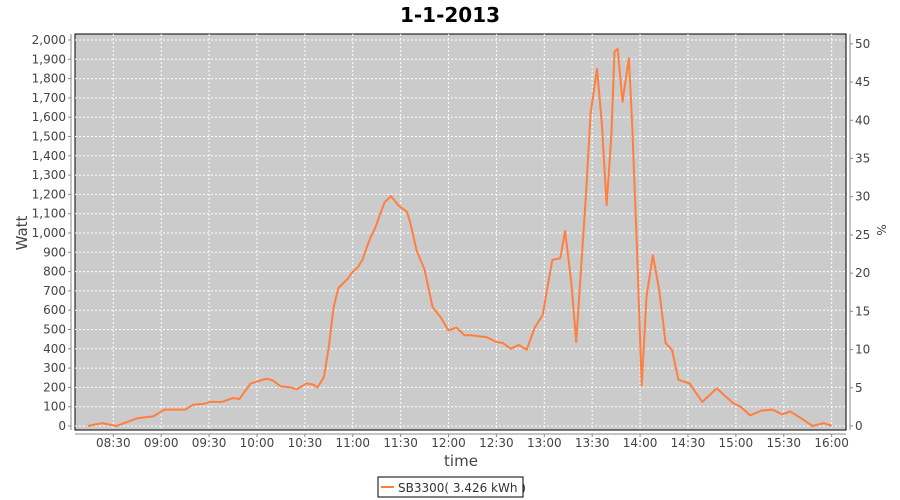 This screenshot has width=900, height=500. What do you see at coordinates (49, 59) in the screenshot?
I see `y-tick-label: 1,900` at bounding box center [49, 59].